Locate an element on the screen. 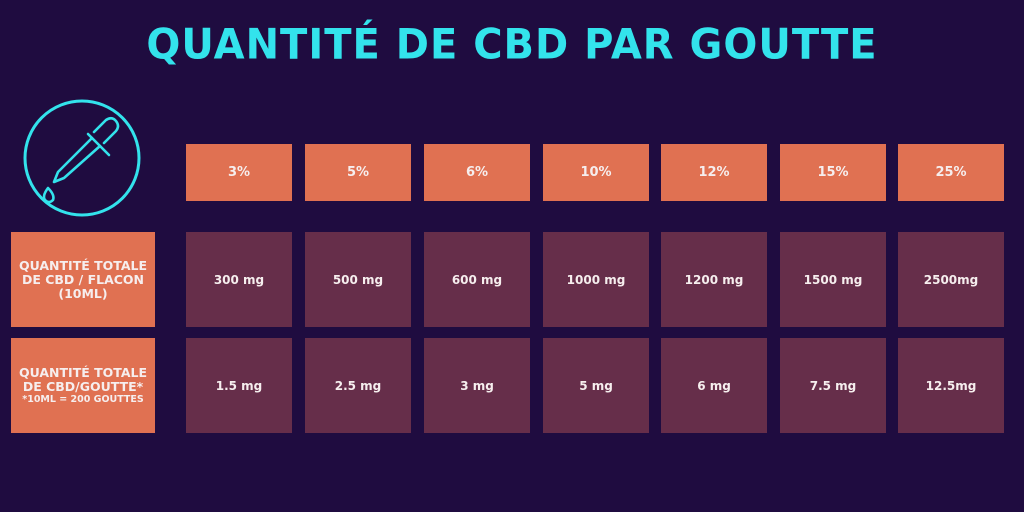  row-label-line: DE CBD/GOUTTE* is located at coordinates (83, 386).